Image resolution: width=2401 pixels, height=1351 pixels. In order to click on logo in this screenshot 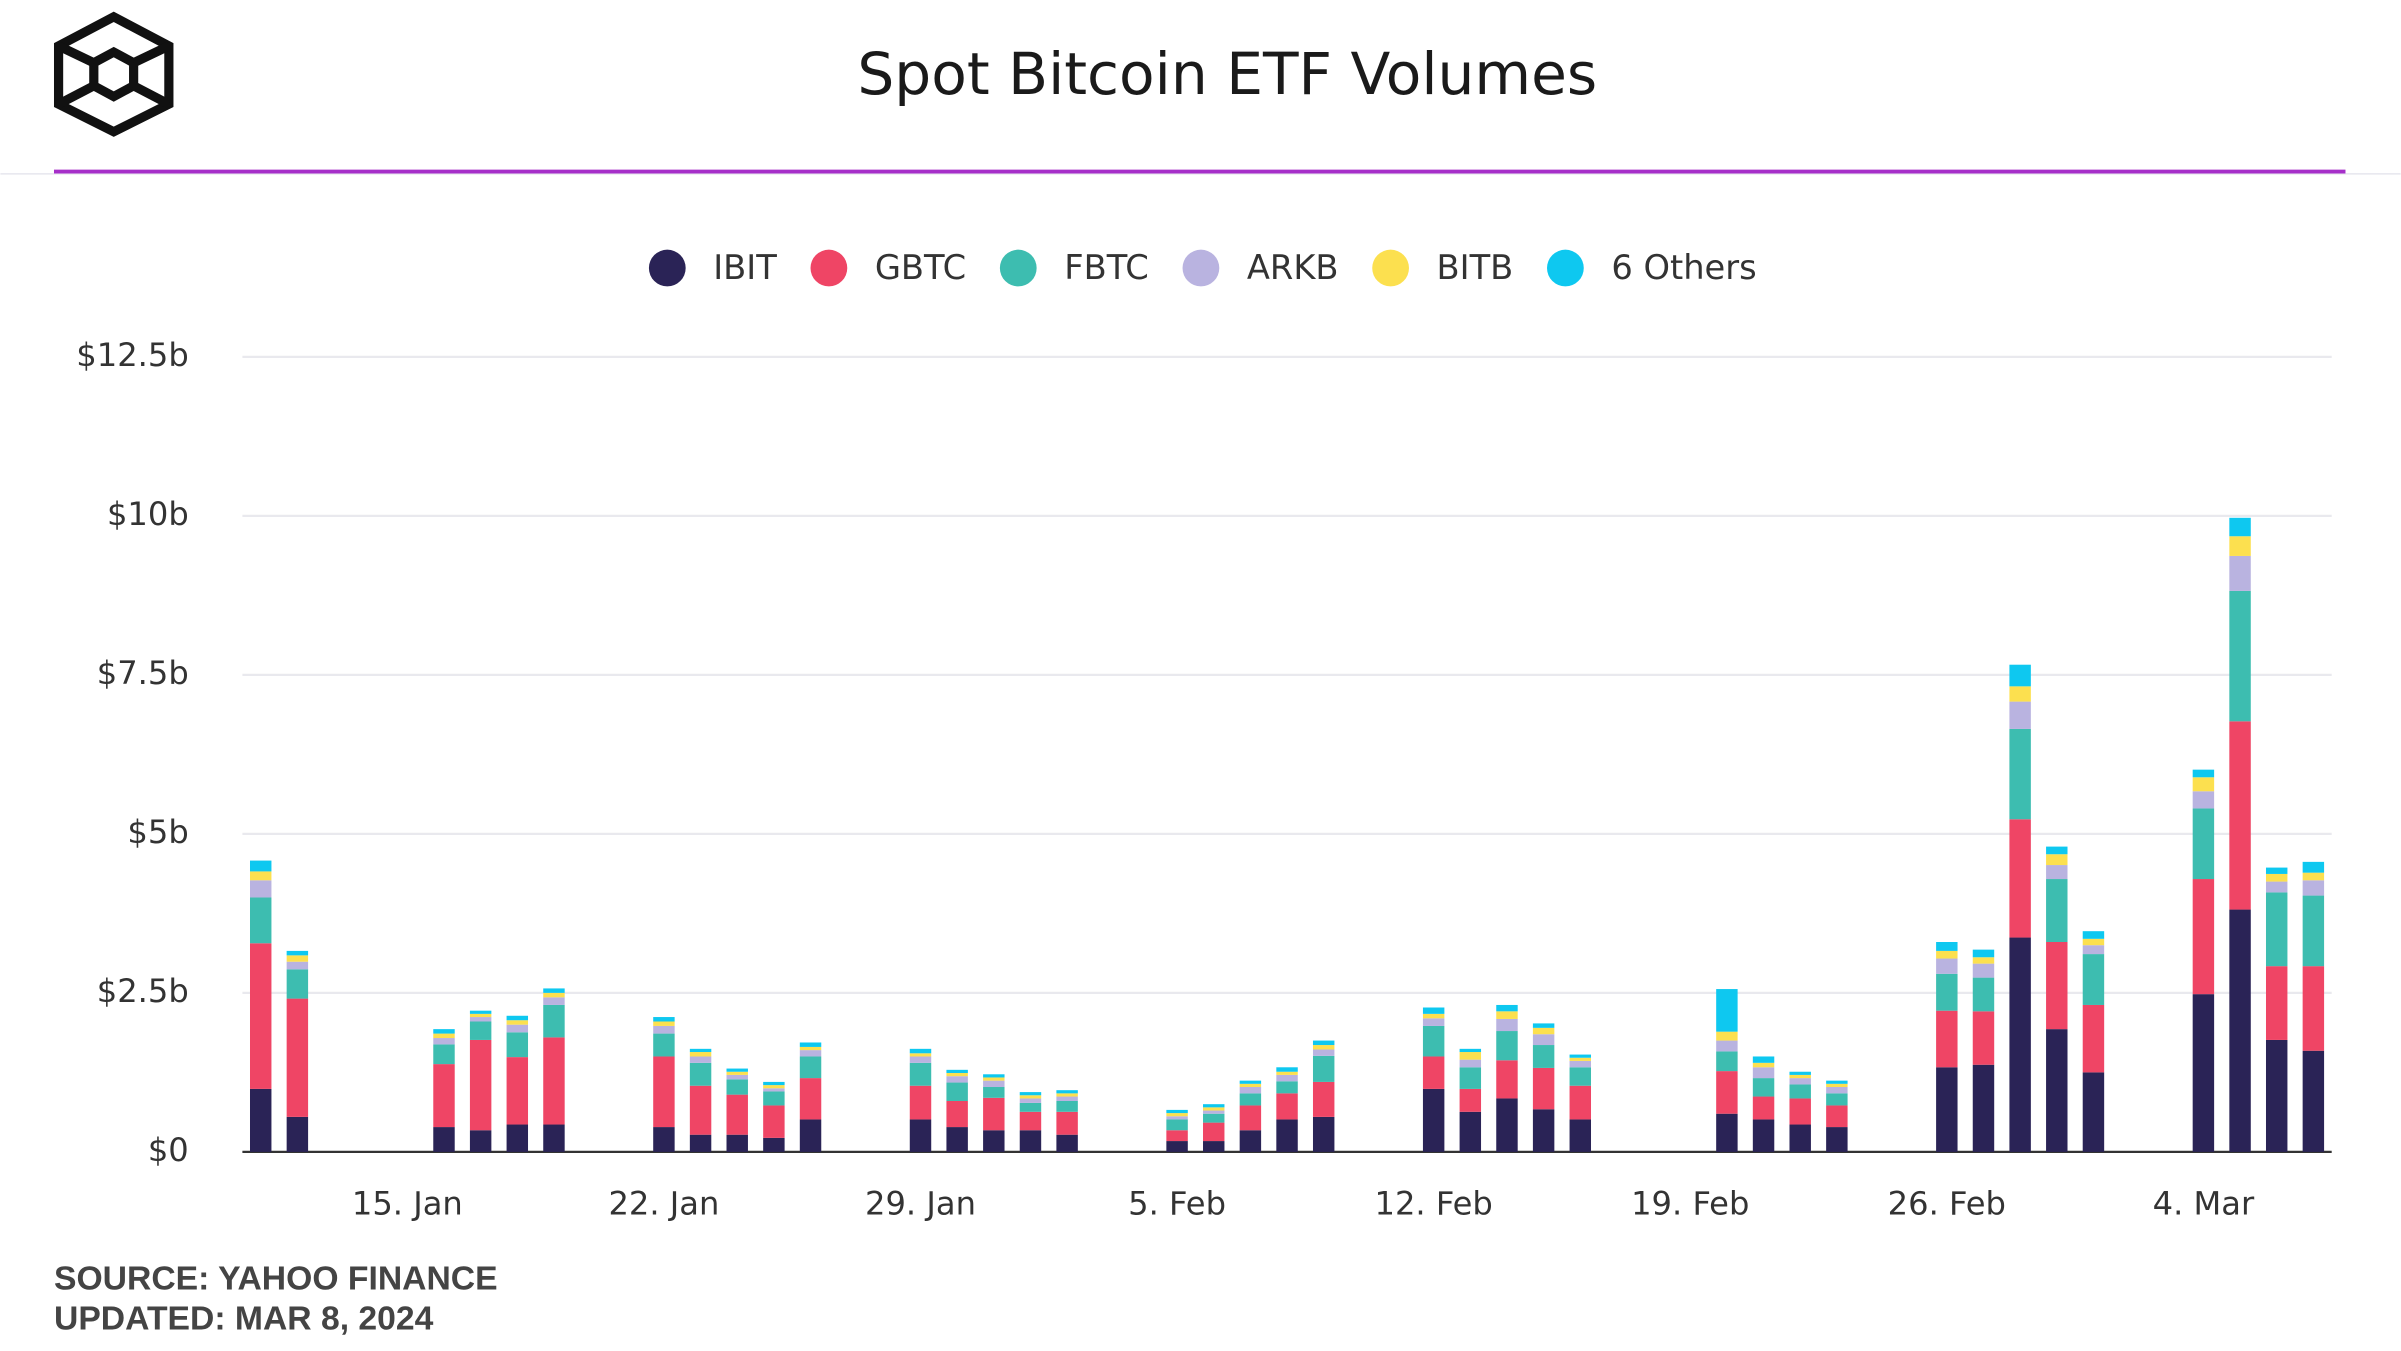, I will do `click(113, 74)`.